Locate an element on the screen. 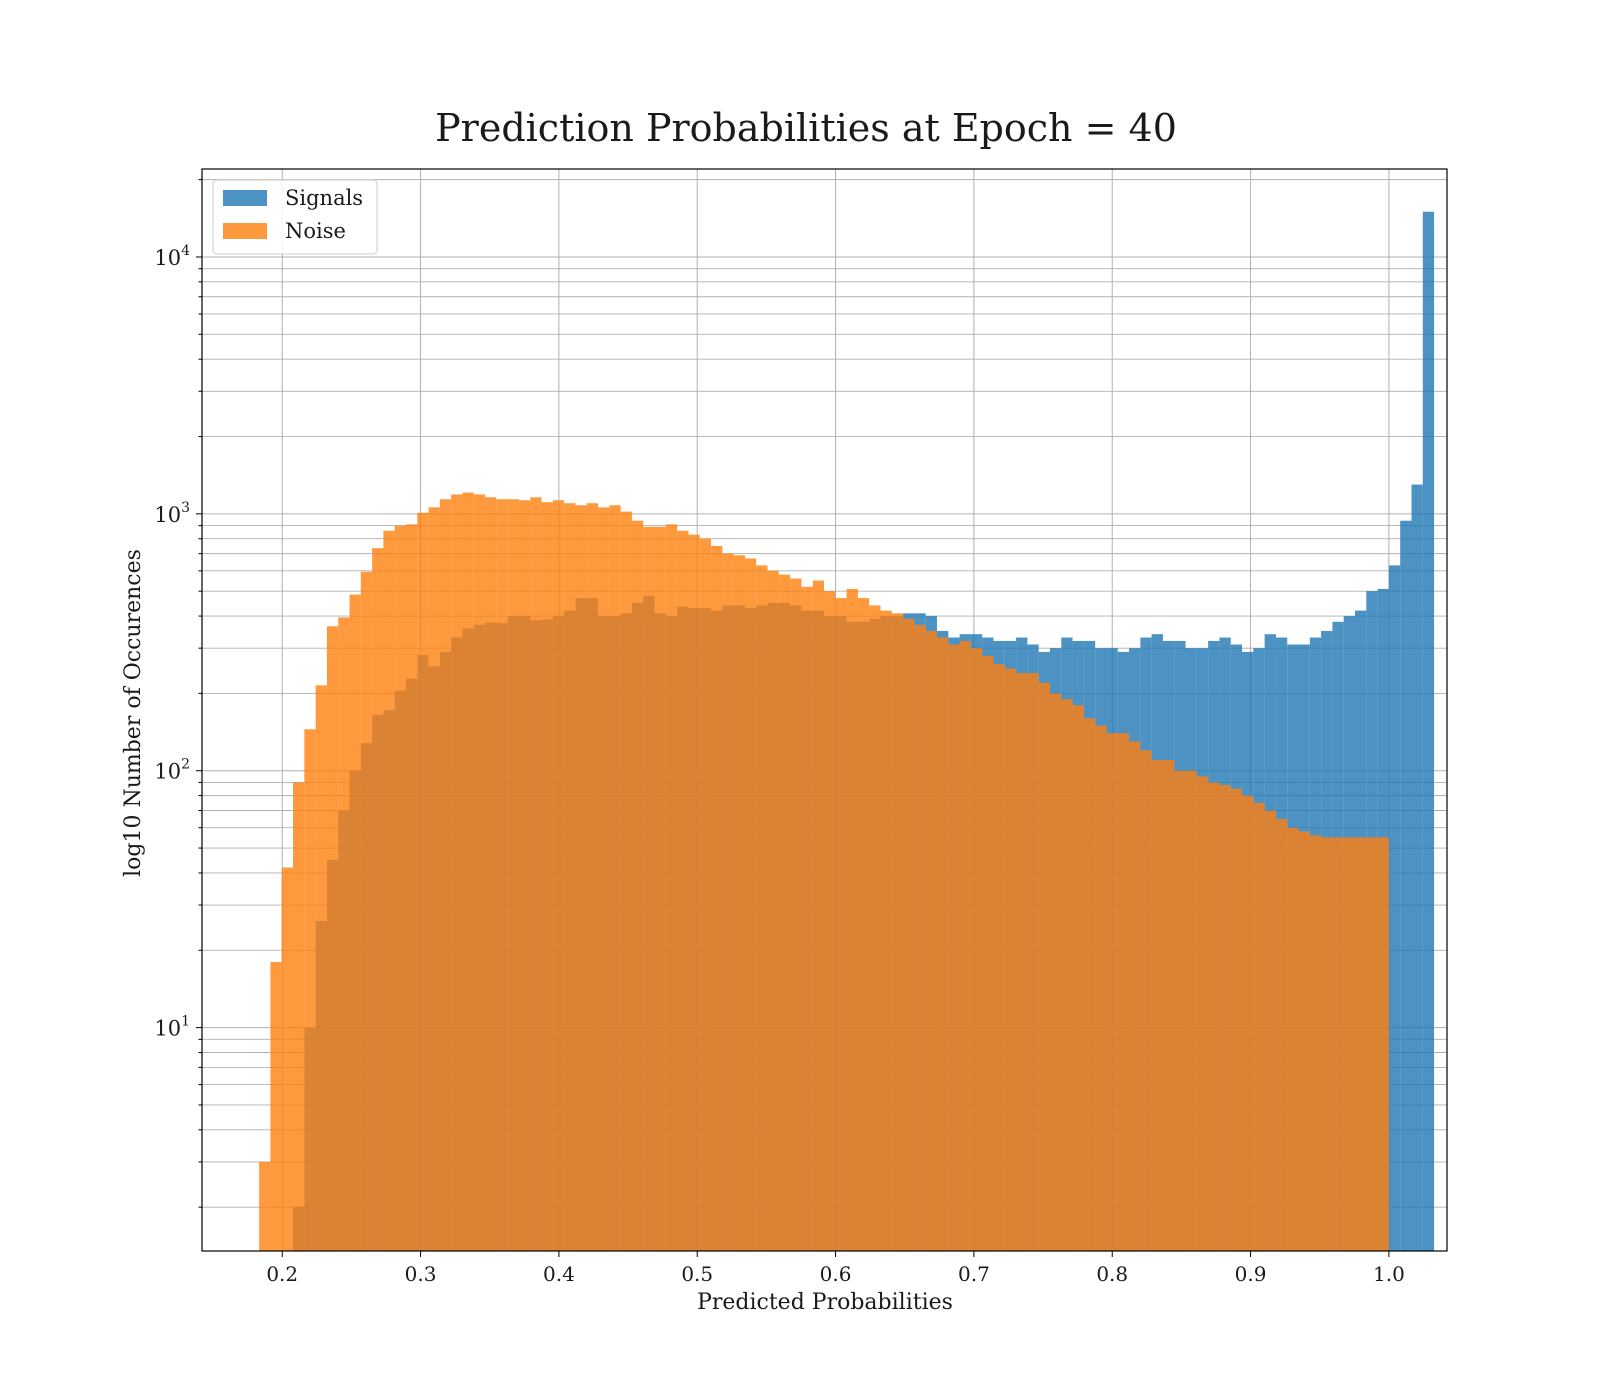  y-tick-label: 10² is located at coordinates (172, 770).